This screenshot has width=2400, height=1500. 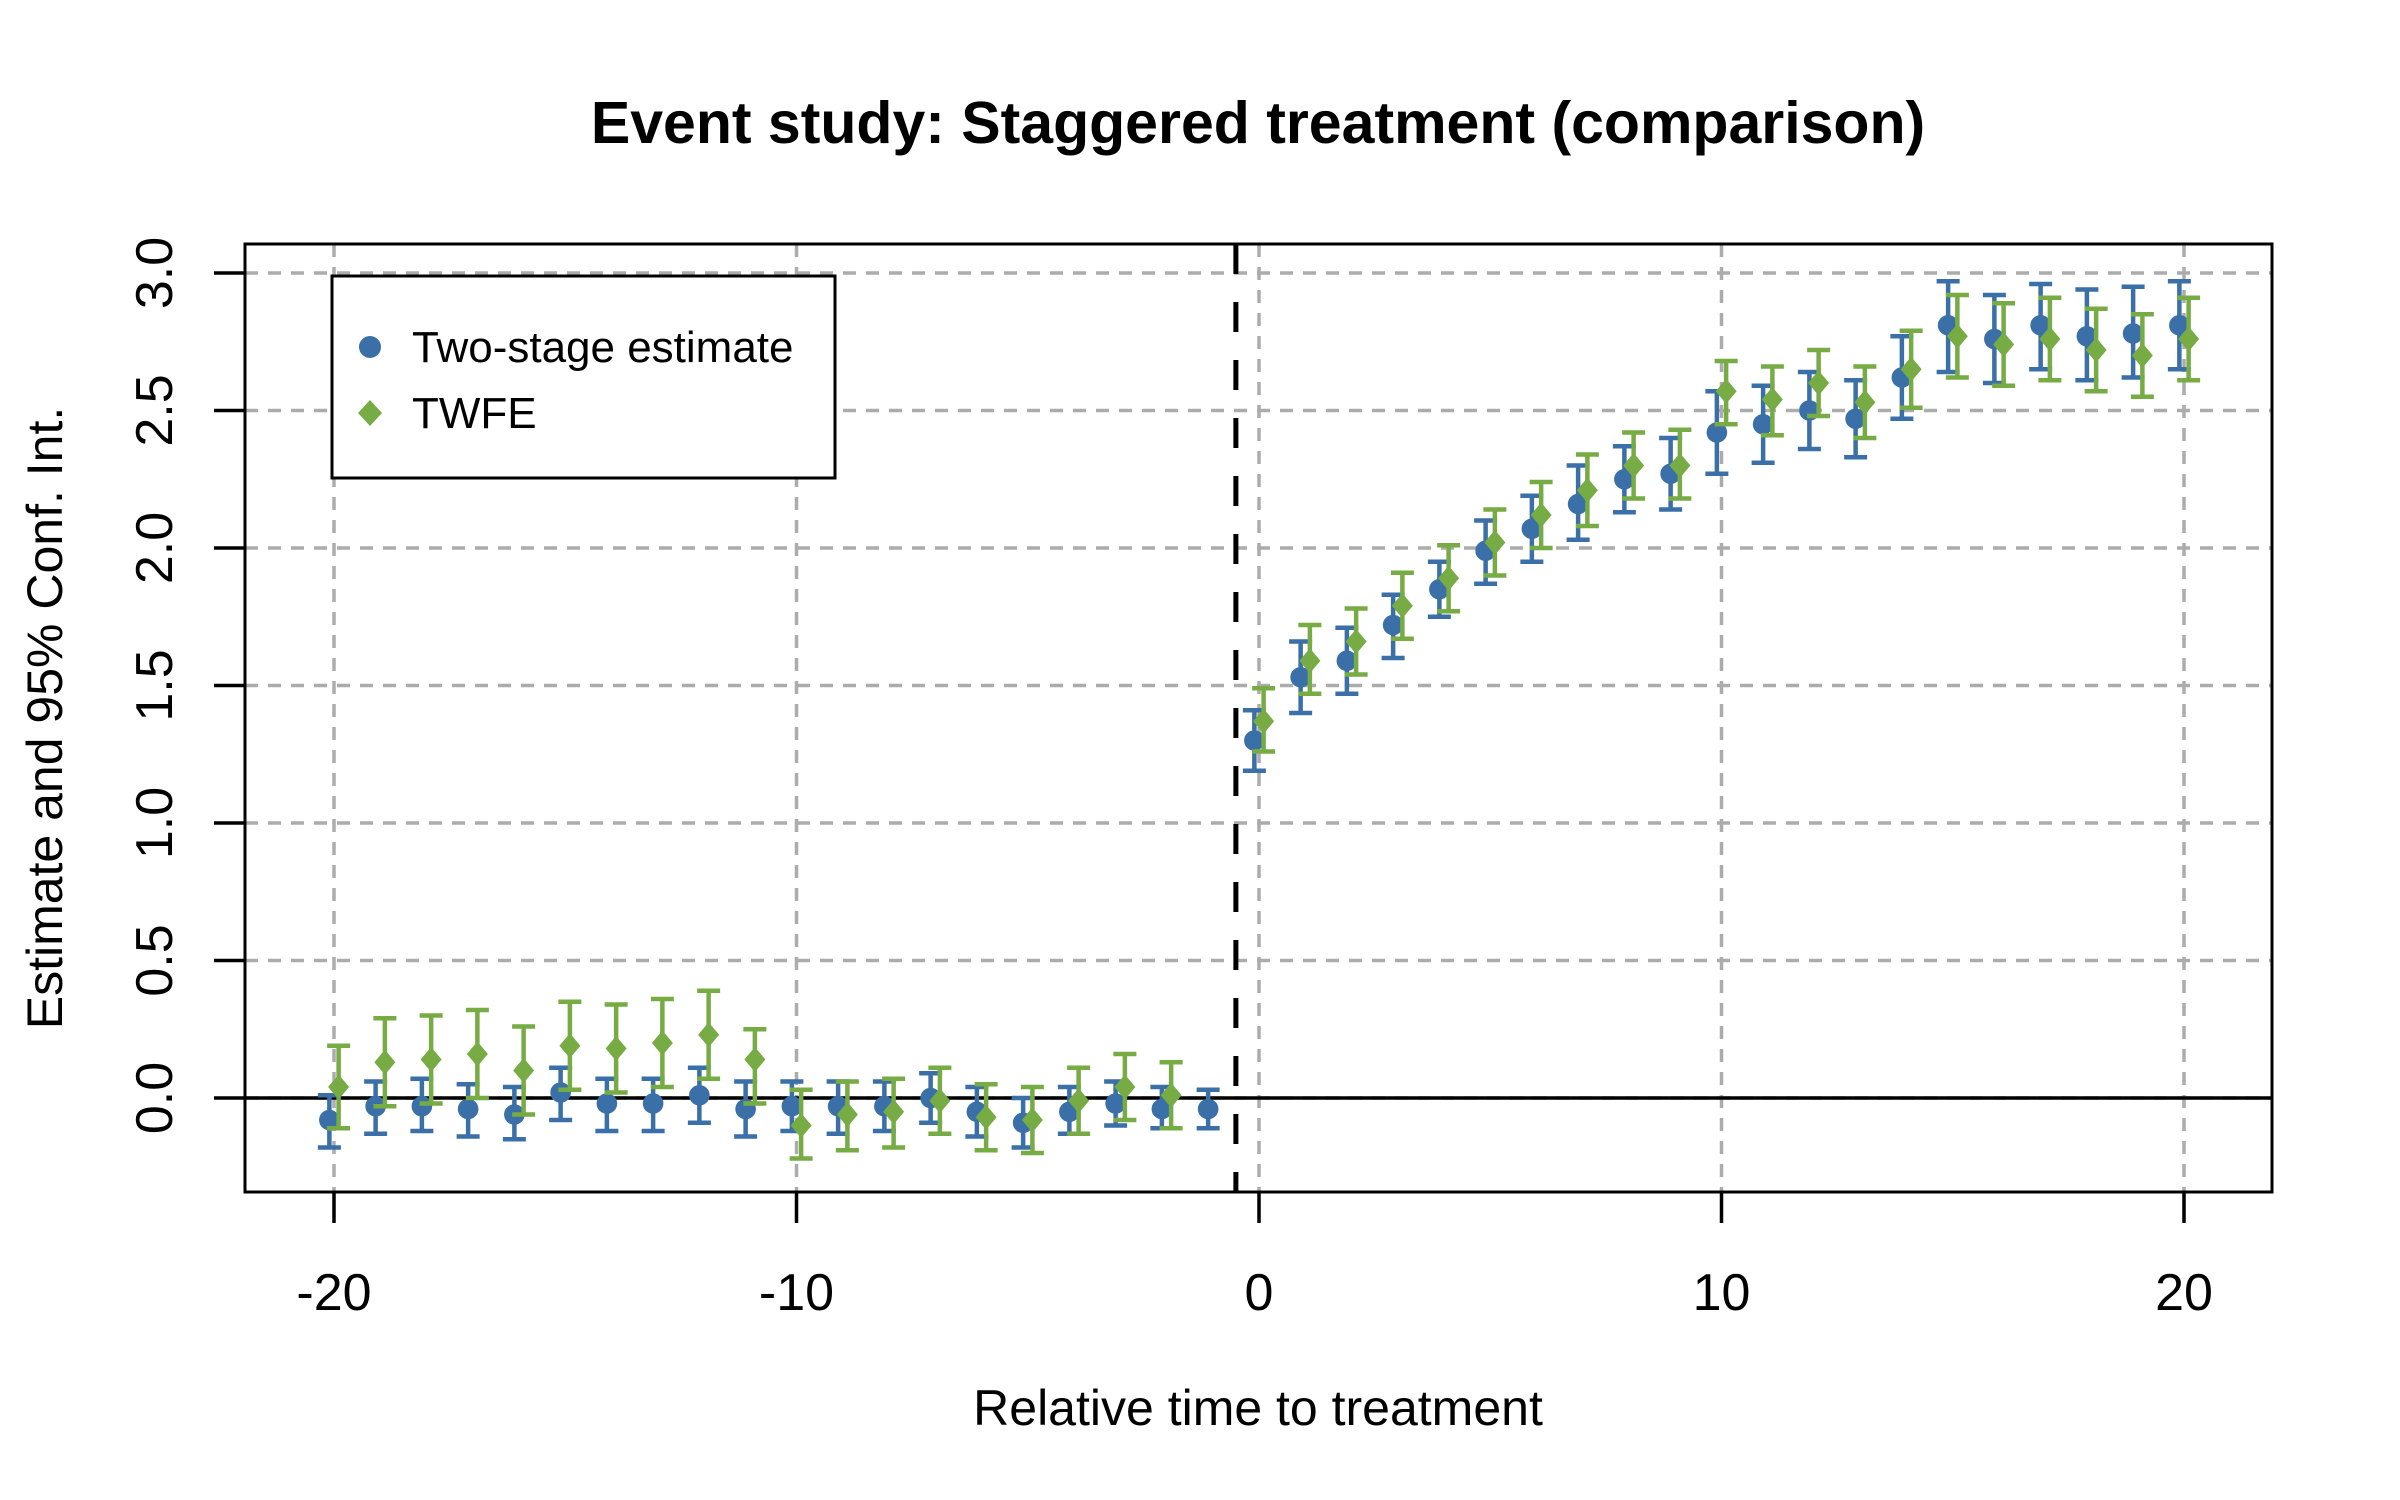 I want to click on marker-two-stage-t0, so click(x=1254, y=740).